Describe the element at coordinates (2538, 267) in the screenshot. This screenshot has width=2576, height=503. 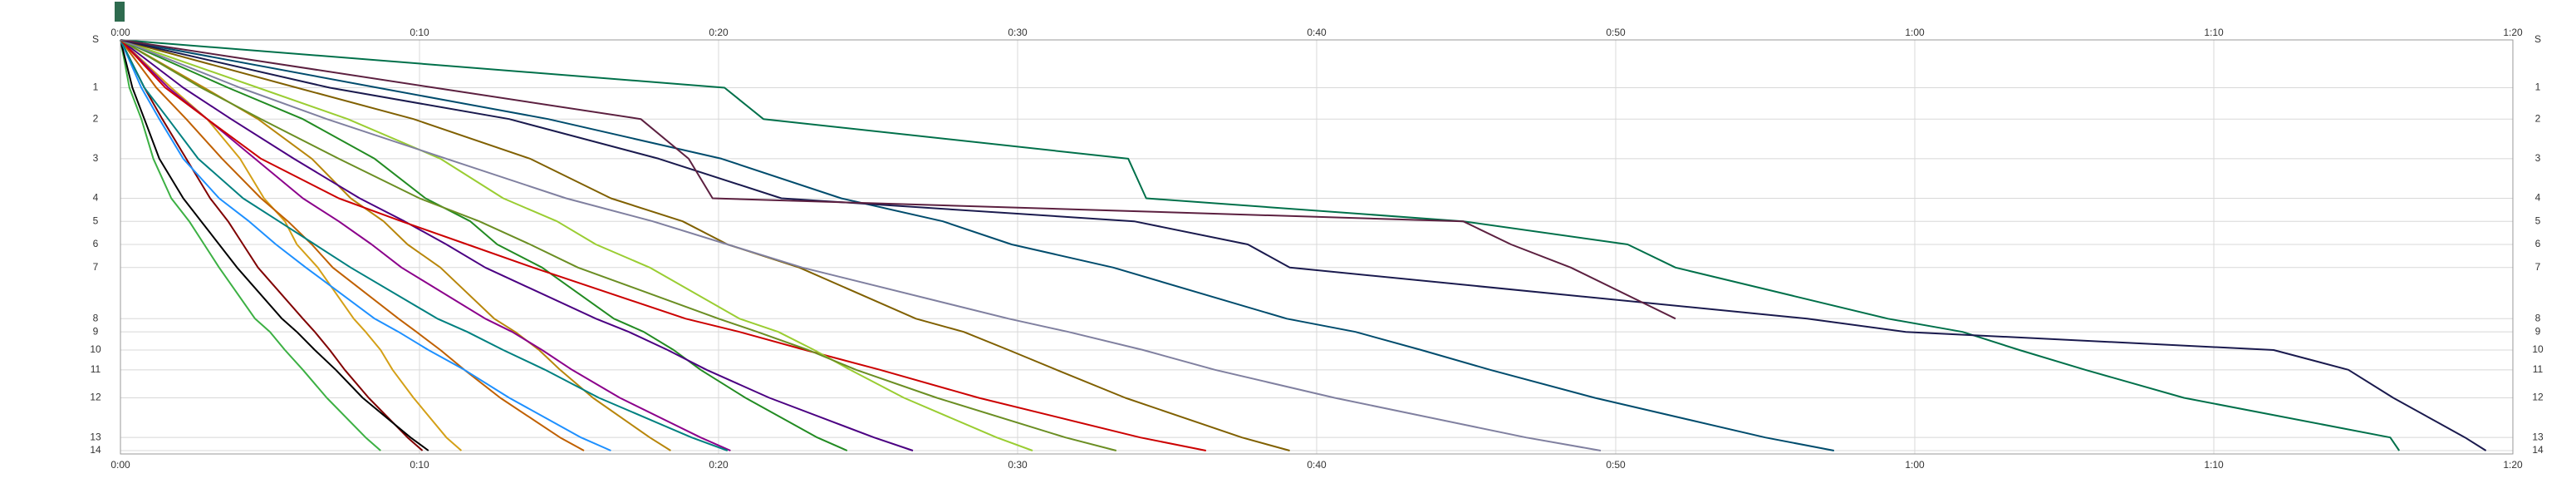
I see `y-tick-label-right: 7` at that location.